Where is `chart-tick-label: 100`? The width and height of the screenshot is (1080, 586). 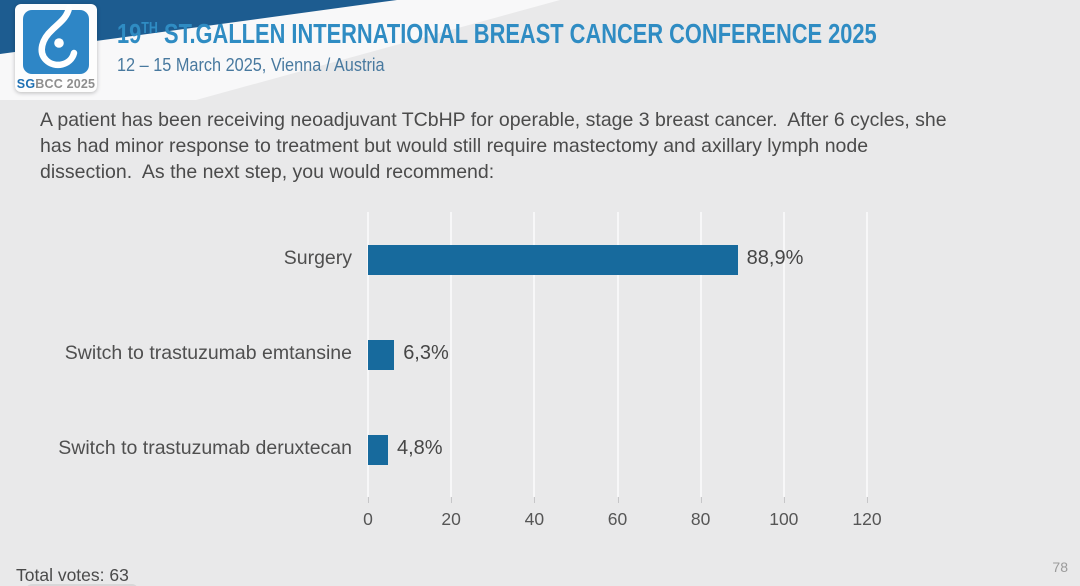 chart-tick-label: 100 is located at coordinates (784, 519).